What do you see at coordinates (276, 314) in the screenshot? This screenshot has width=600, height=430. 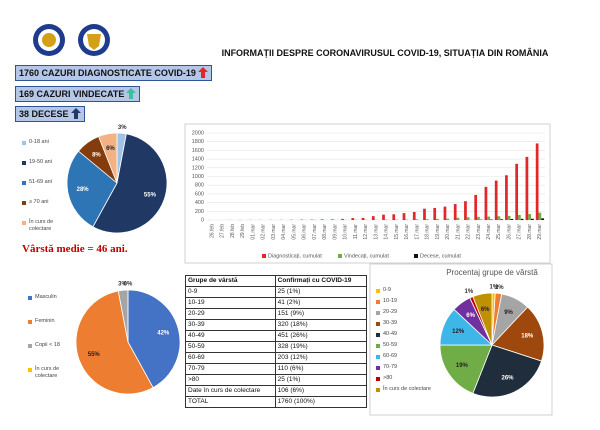 I see `table-row: 20-29 151 (9%)` at bounding box center [276, 314].